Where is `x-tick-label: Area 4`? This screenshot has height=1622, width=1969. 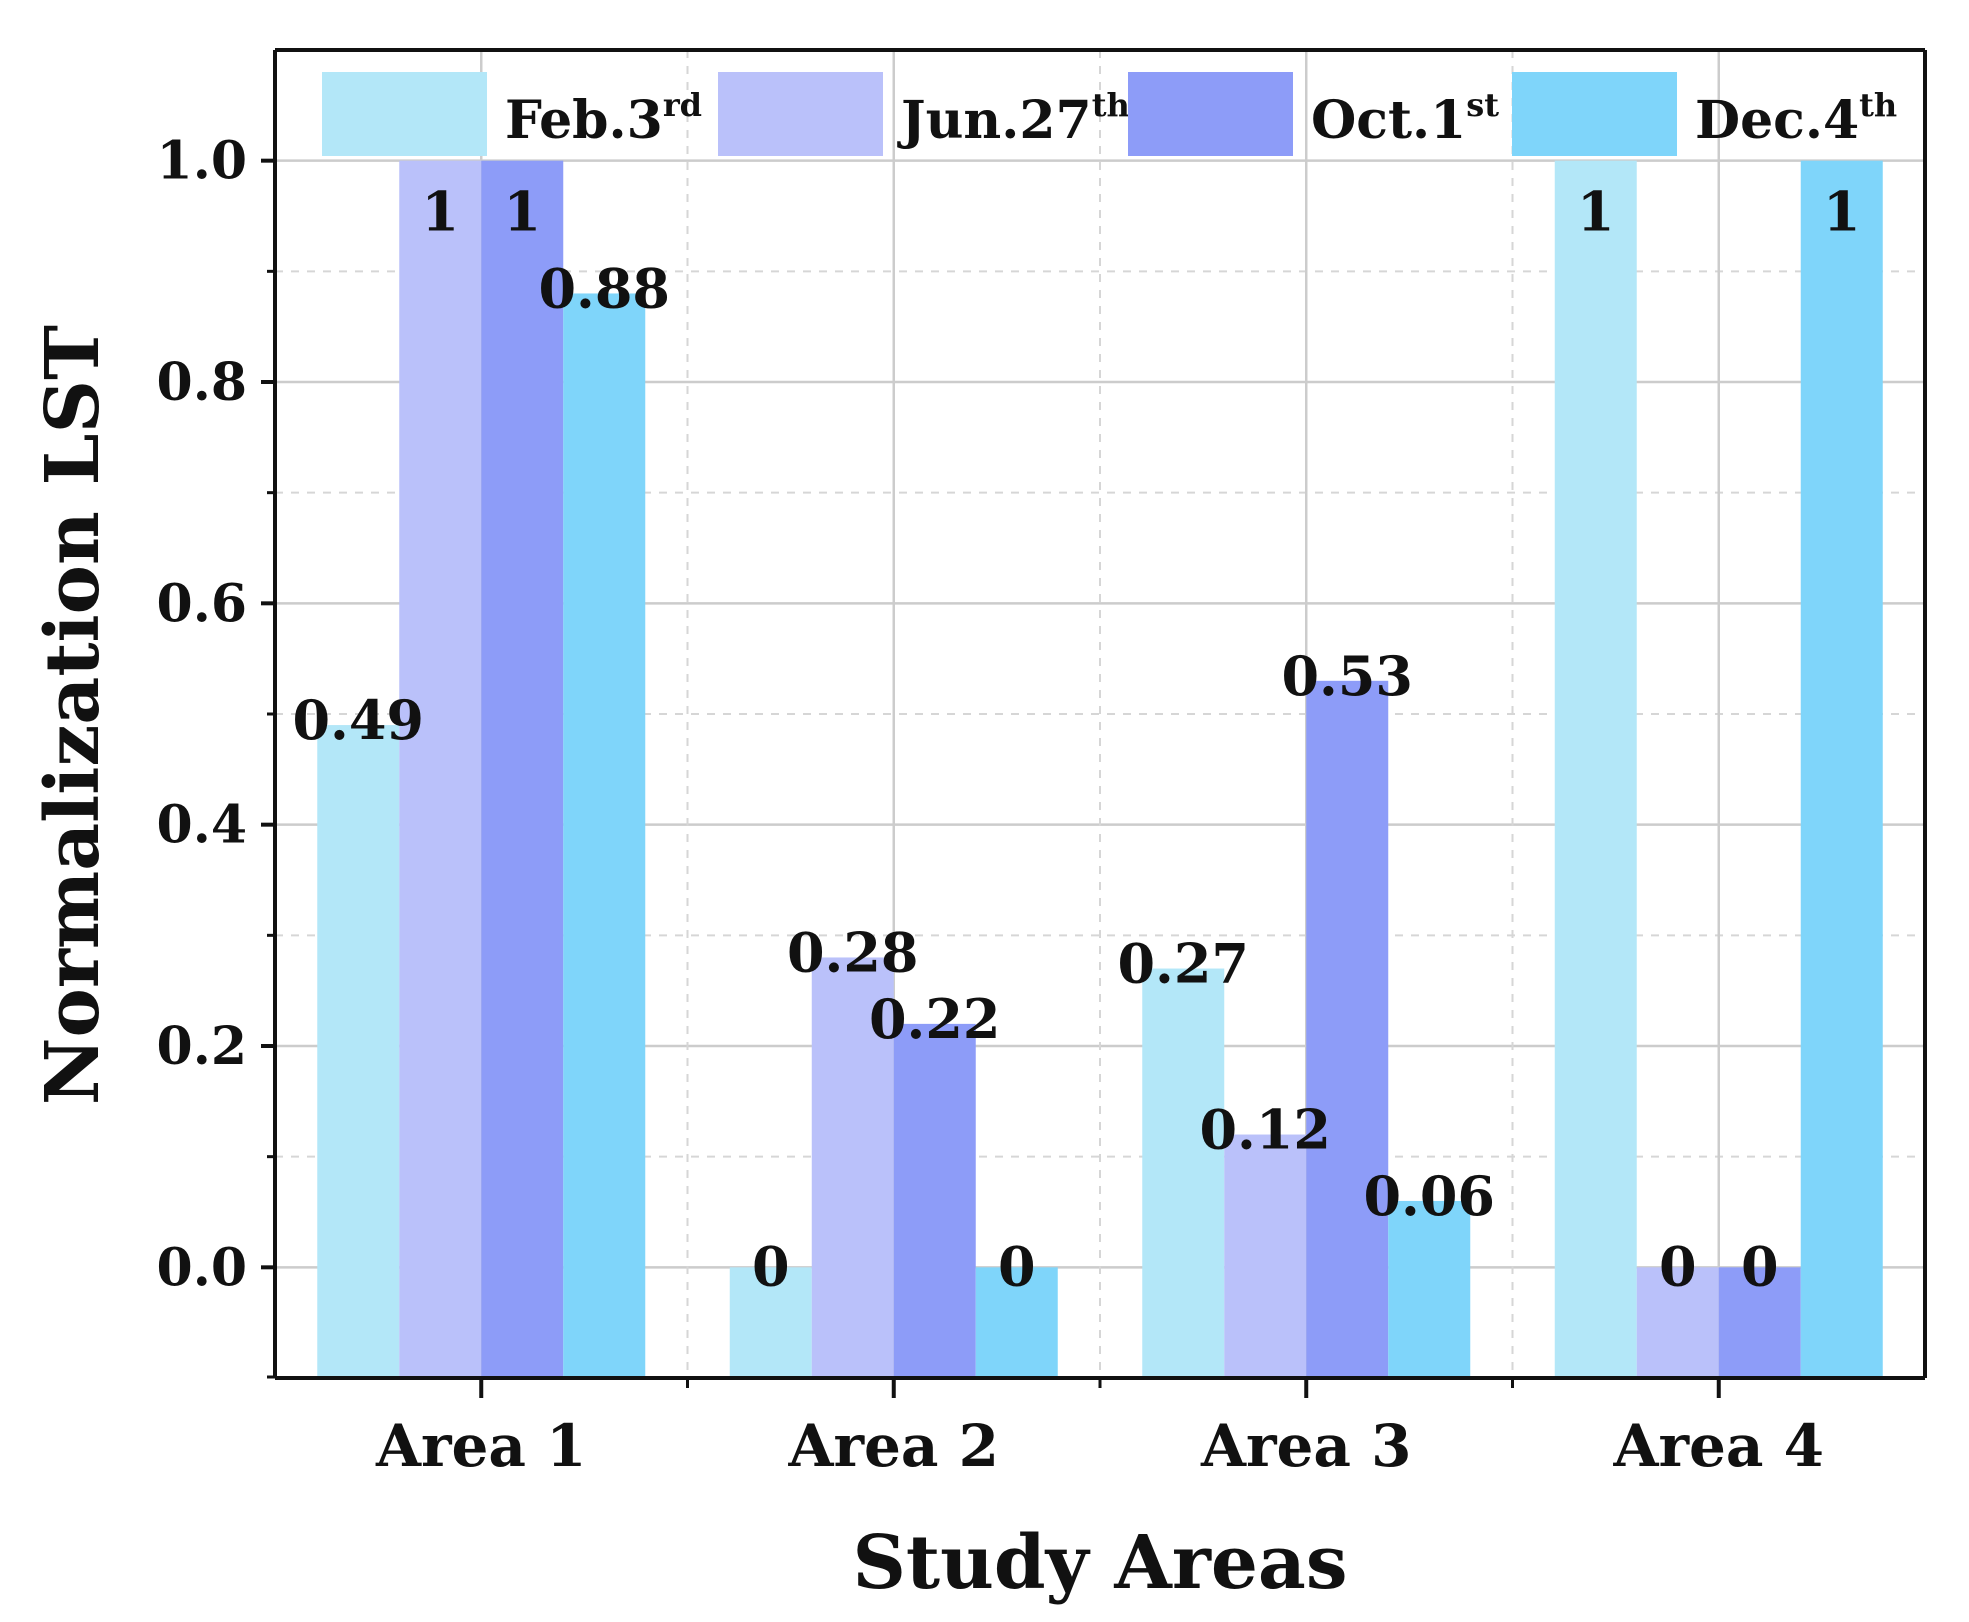
x-tick-label: Area 4 is located at coordinates (1718, 1446).